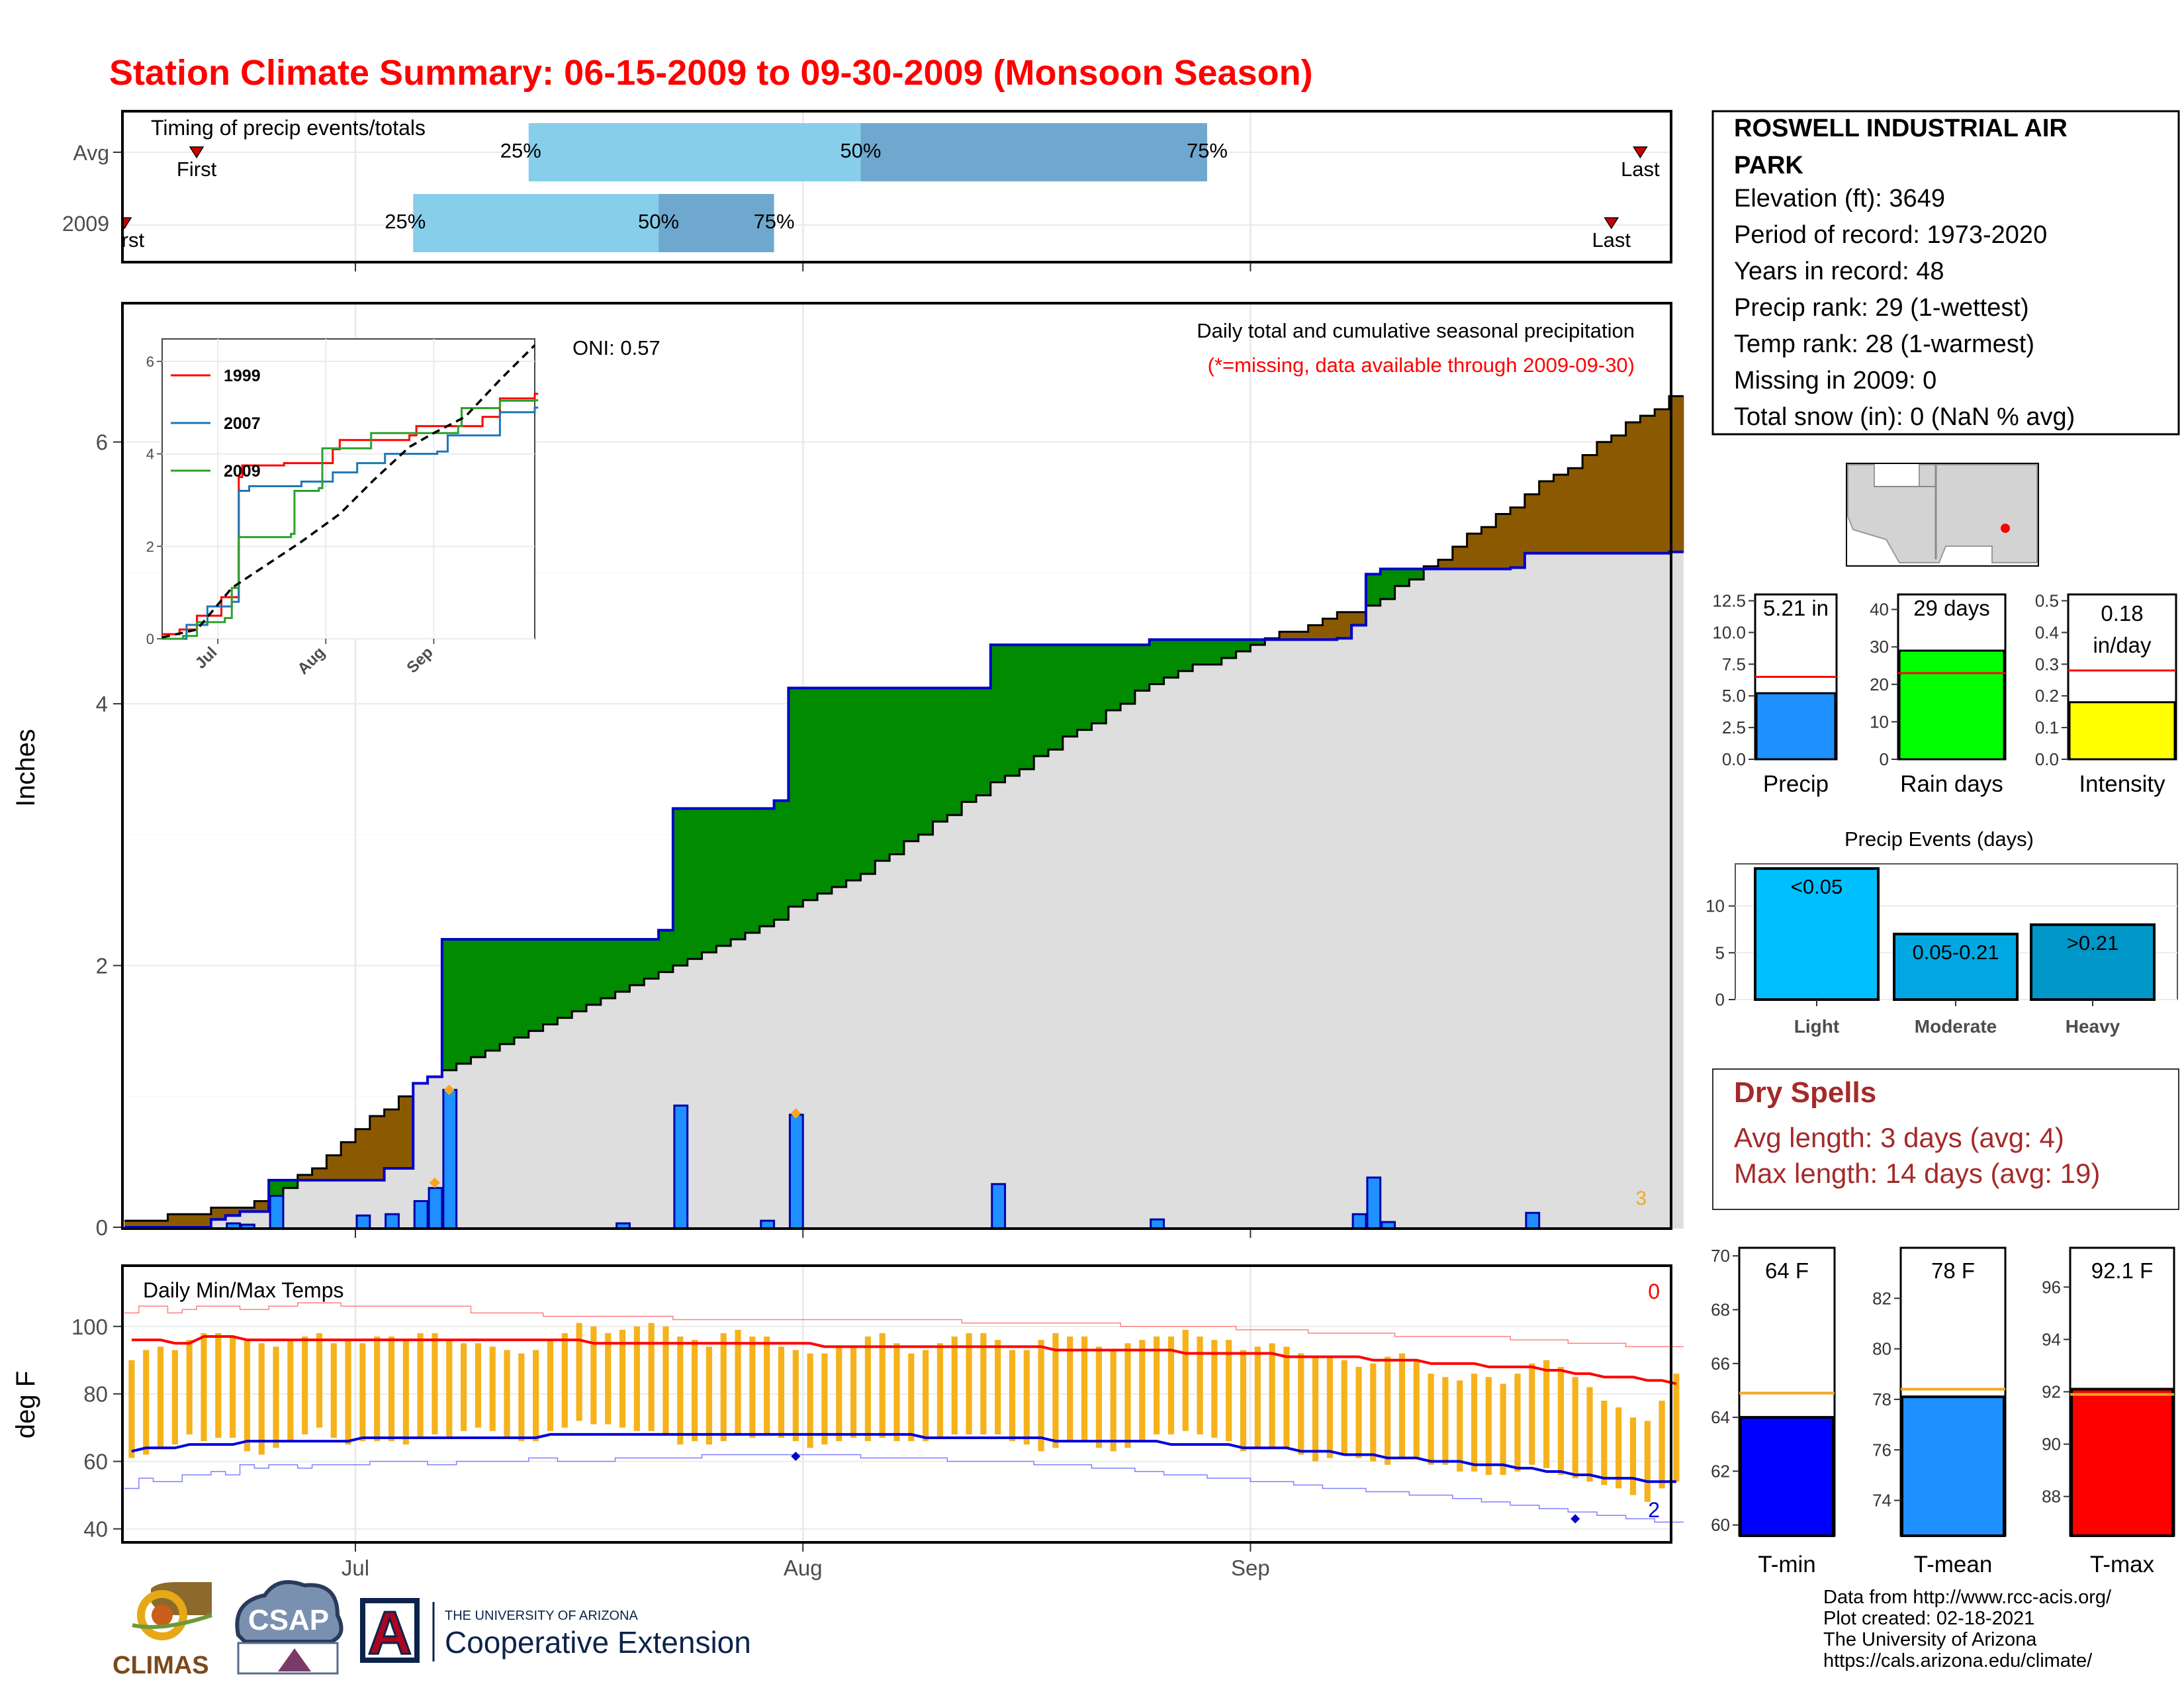 This screenshot has height=1688, width=2184. I want to click on temp-y-tick-label: 60, so click(95, 1462).